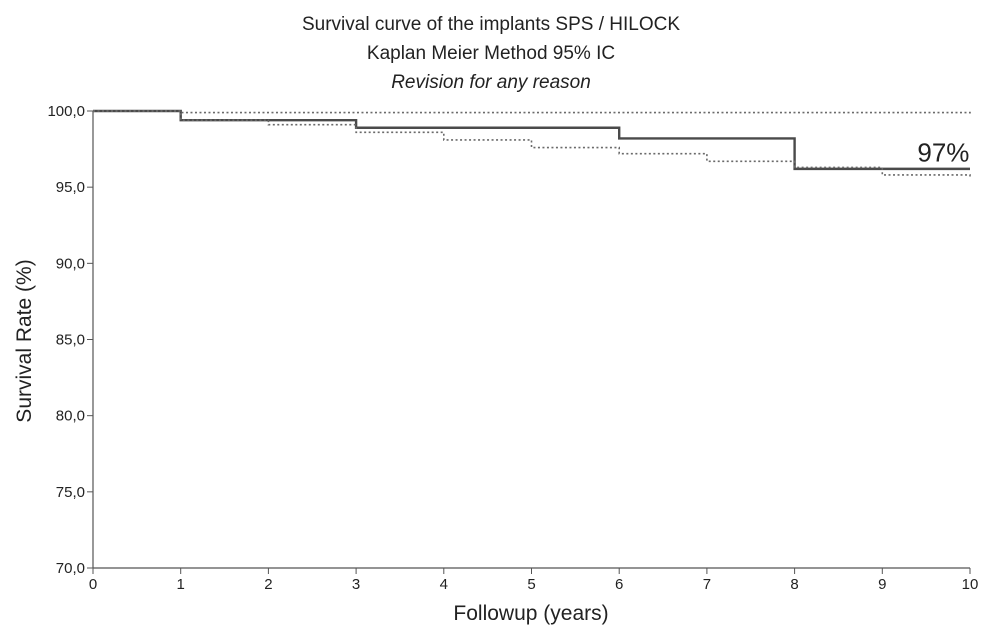  Describe the element at coordinates (491, 82) in the screenshot. I see `chart-subtitle-italic: Revision for any reason` at that location.